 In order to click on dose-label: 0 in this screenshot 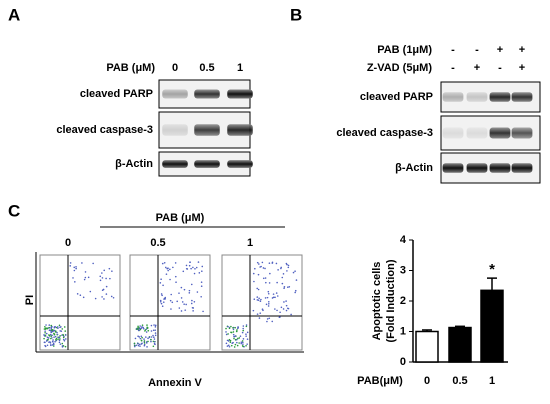, I will do `click(68, 243)`.